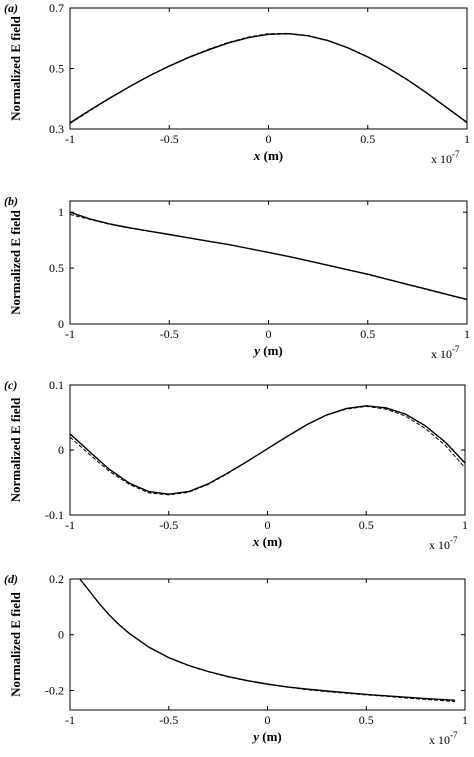 Image resolution: width=474 pixels, height=757 pixels. I want to click on y-tick-label: -0.2, so click(54, 690).